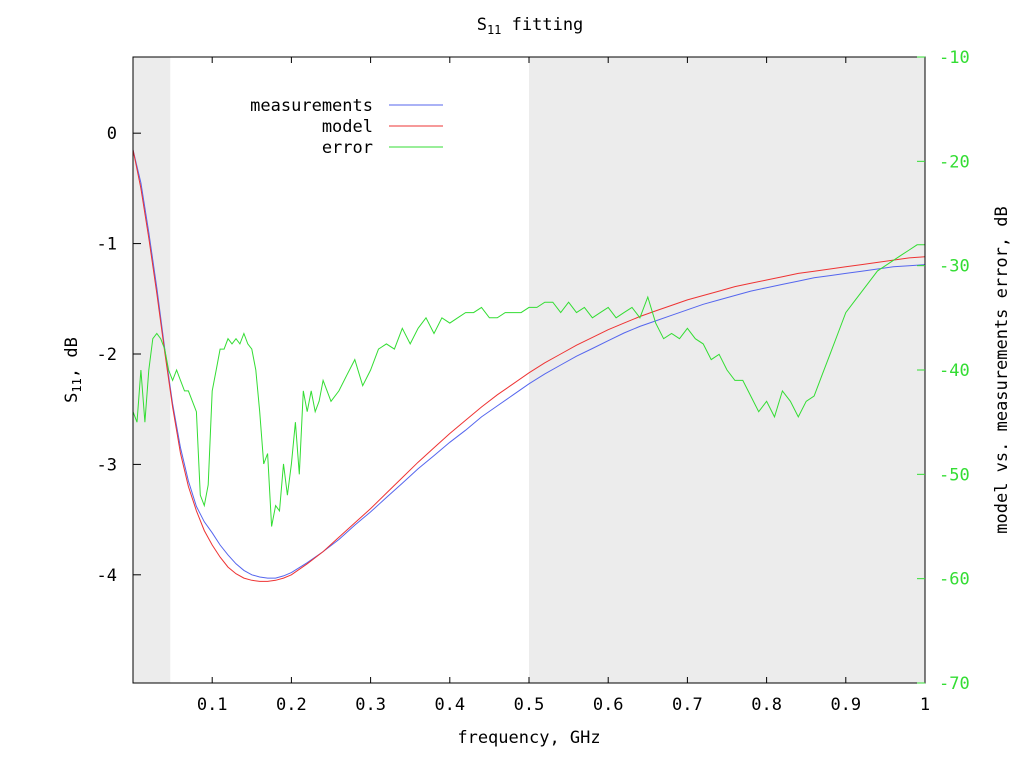 This screenshot has height=767, width=1023. What do you see at coordinates (107, 465) in the screenshot?
I see `y-tick-label: -3` at bounding box center [107, 465].